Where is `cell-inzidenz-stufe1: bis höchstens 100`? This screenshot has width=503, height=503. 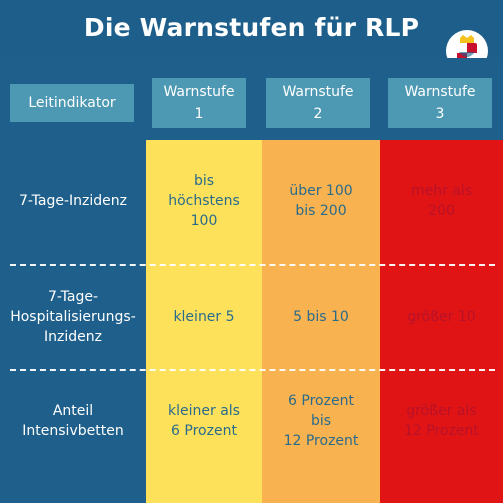 cell-inzidenz-stufe1: bis höchstens 100 is located at coordinates (204, 201).